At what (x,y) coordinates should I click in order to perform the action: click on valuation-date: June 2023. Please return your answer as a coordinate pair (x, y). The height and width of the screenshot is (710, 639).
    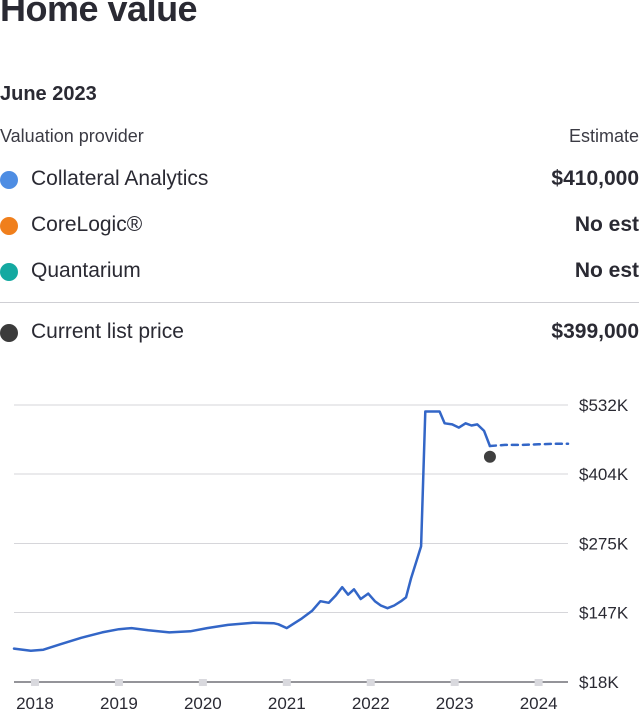
    Looking at the image, I should click on (48, 94).